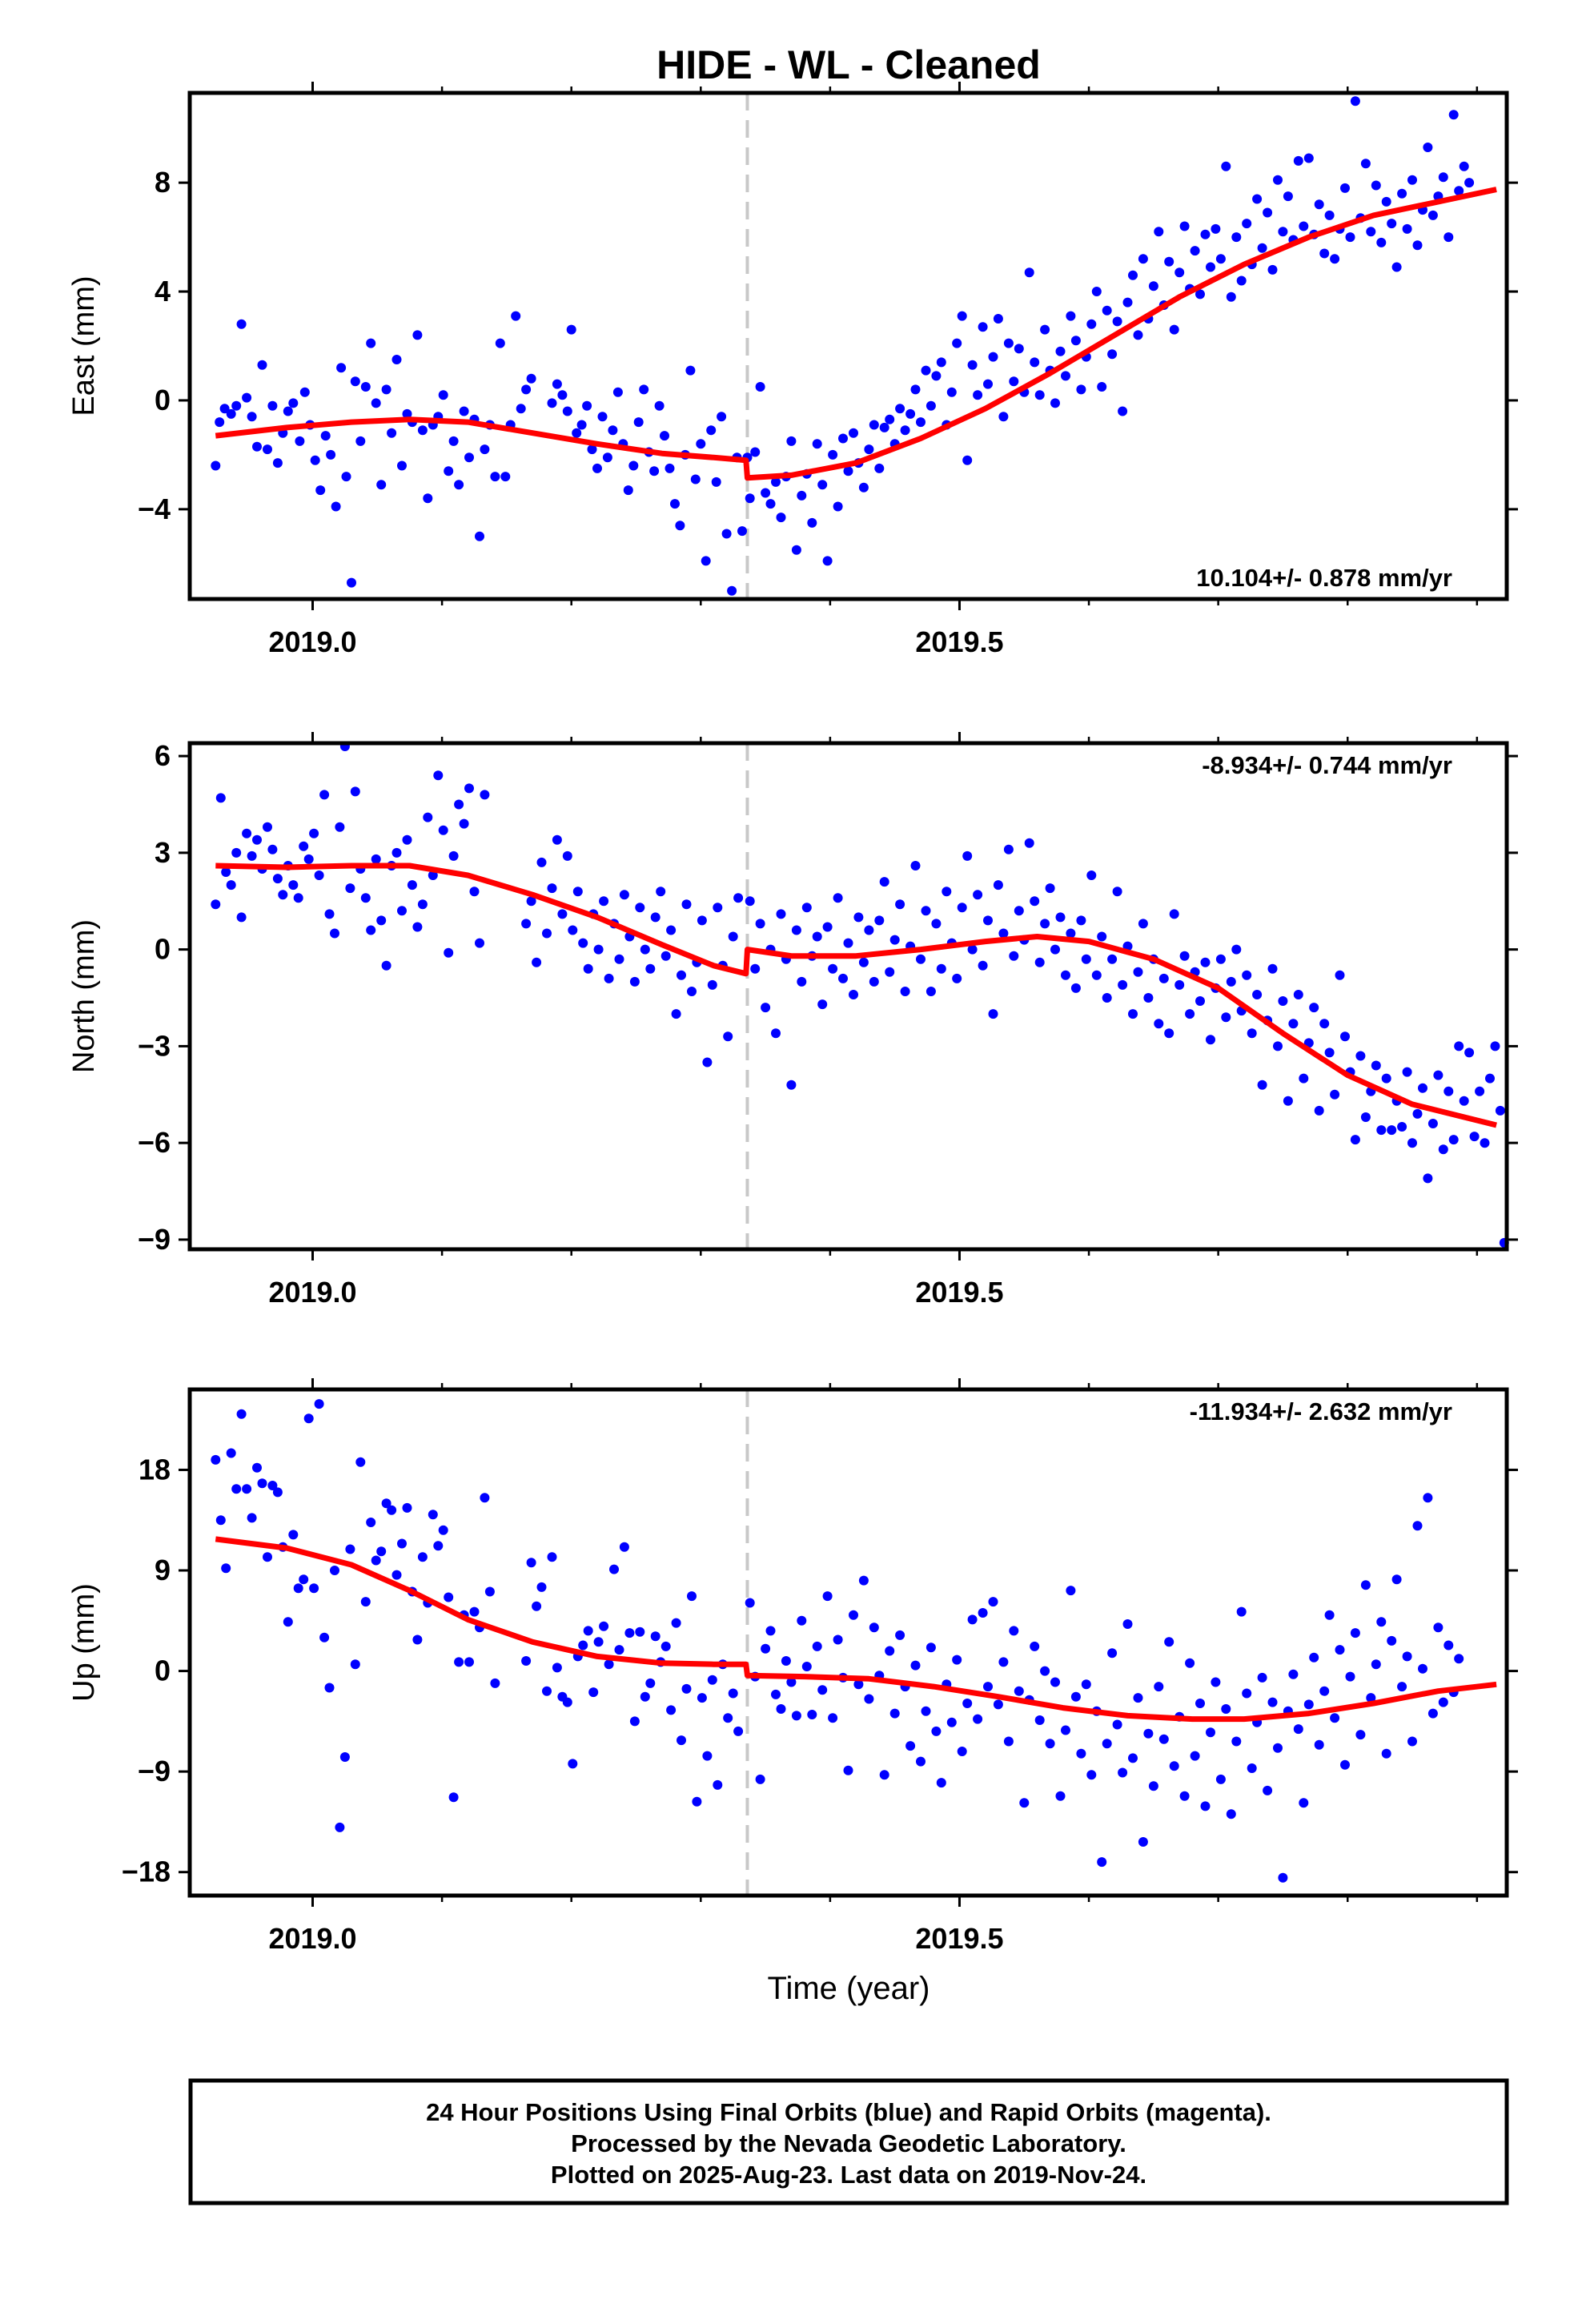 This screenshot has width=1582, height=2324. I want to click on north-ytick-label: 0, so click(163, 949).